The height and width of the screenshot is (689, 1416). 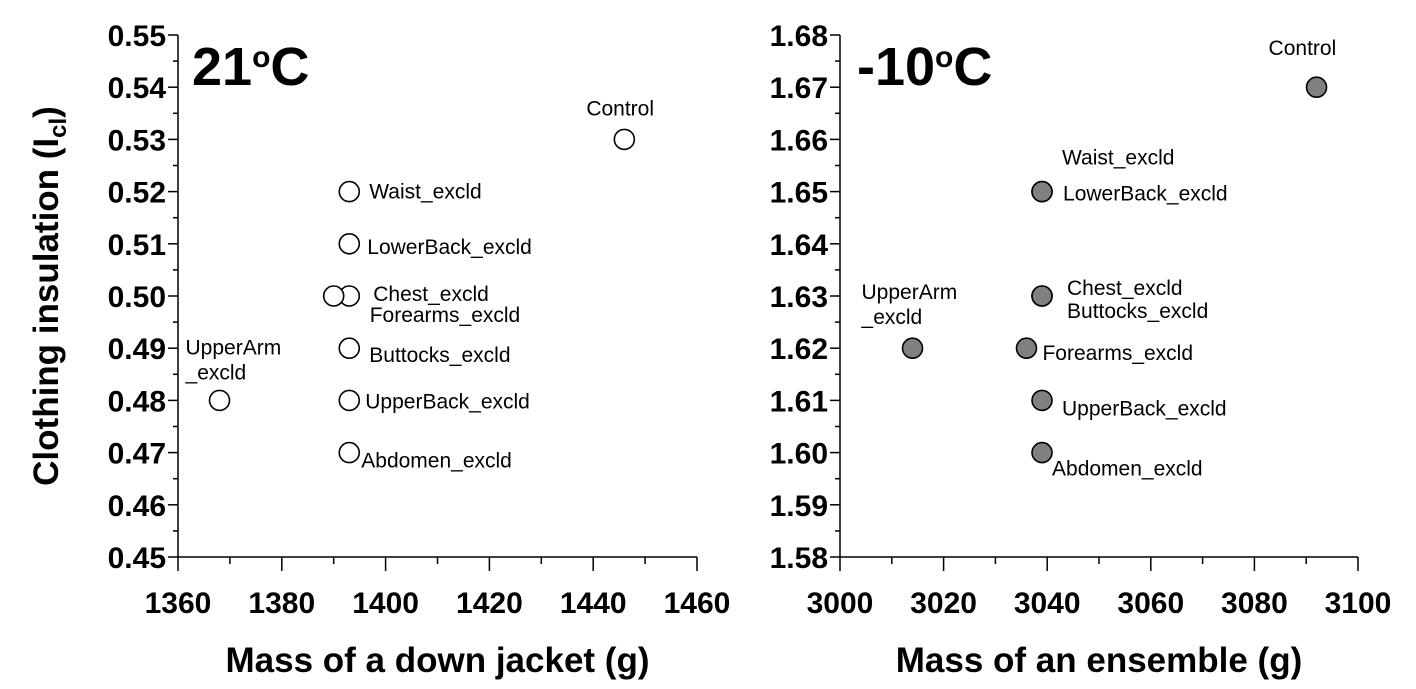 I want to click on point-label-chest-excld: Chest_excld, so click(x=1125, y=288).